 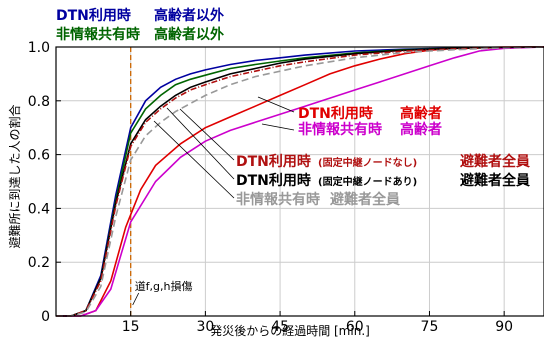 I want to click on x-tick-label: 75, so click(x=430, y=327).